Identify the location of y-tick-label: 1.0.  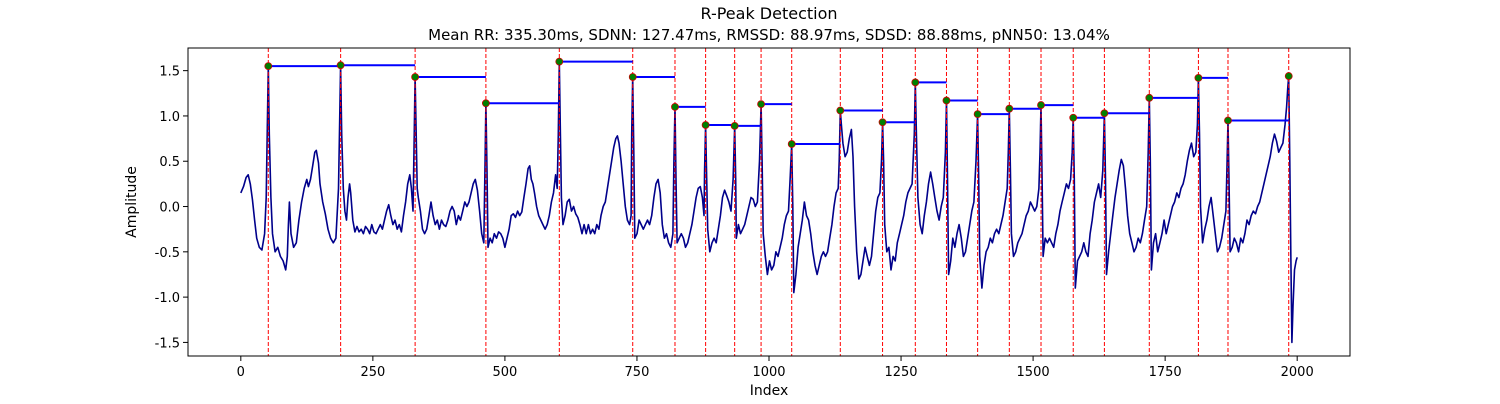
(169, 117).